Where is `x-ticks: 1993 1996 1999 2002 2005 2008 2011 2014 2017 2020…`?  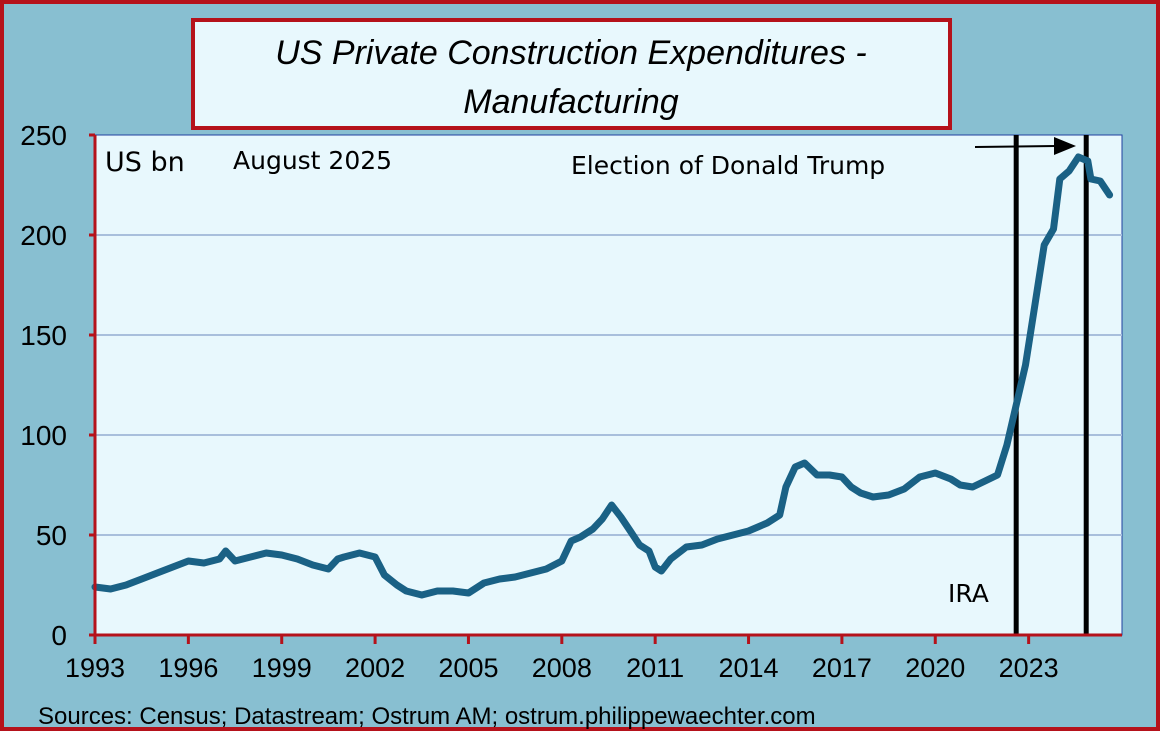
x-ticks: 1993 1996 1999 2002 2005 2008 2011 2014 2017 2020… is located at coordinates (562, 659).